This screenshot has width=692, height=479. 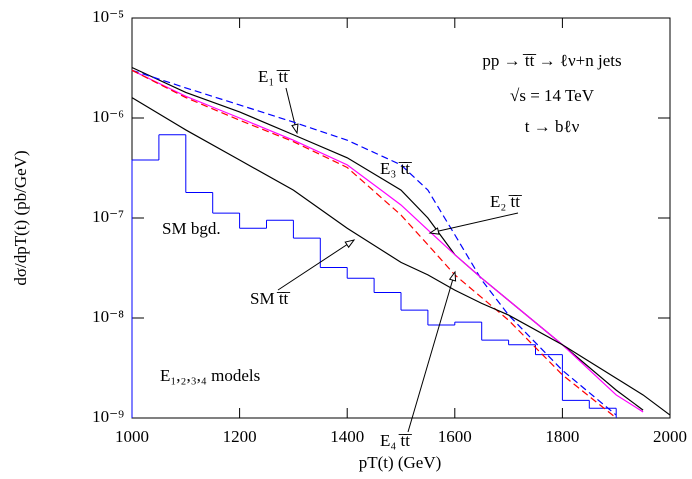 I want to click on series-label: E₄ t̅t̅, so click(x=396, y=440).